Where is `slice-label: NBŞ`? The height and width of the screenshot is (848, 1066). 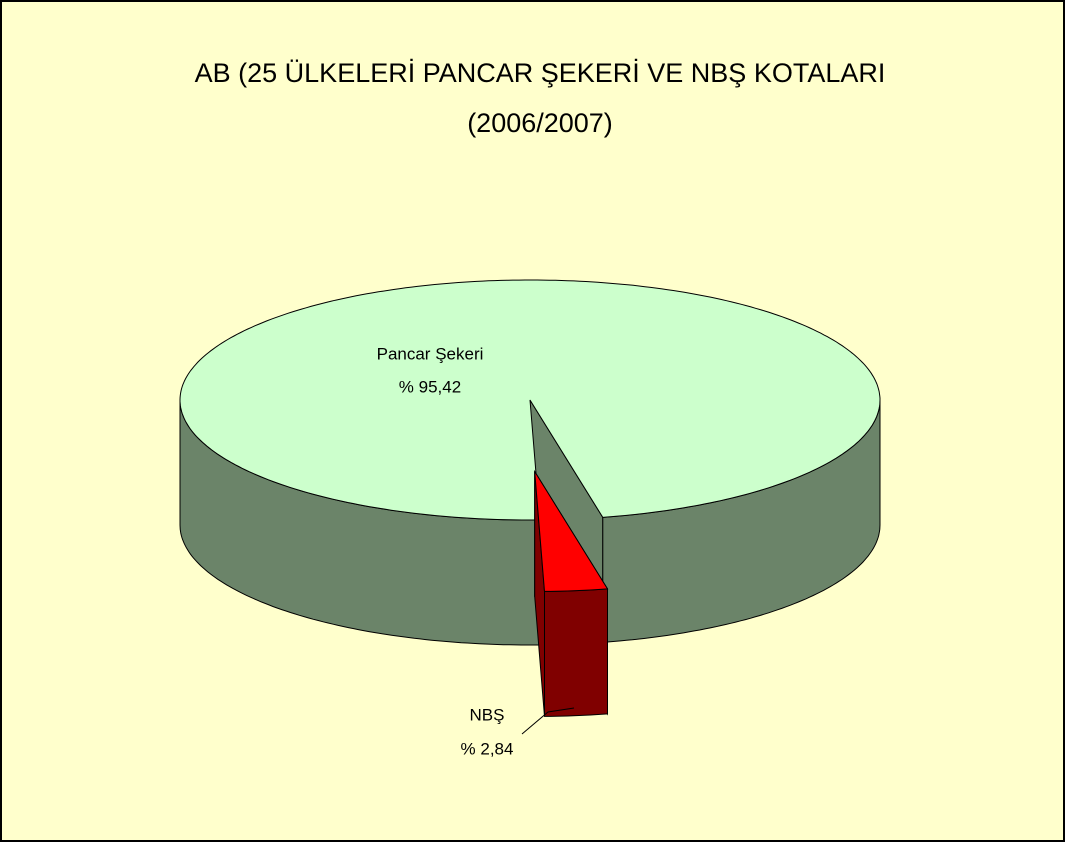
slice-label: NBŞ is located at coordinates (487, 714).